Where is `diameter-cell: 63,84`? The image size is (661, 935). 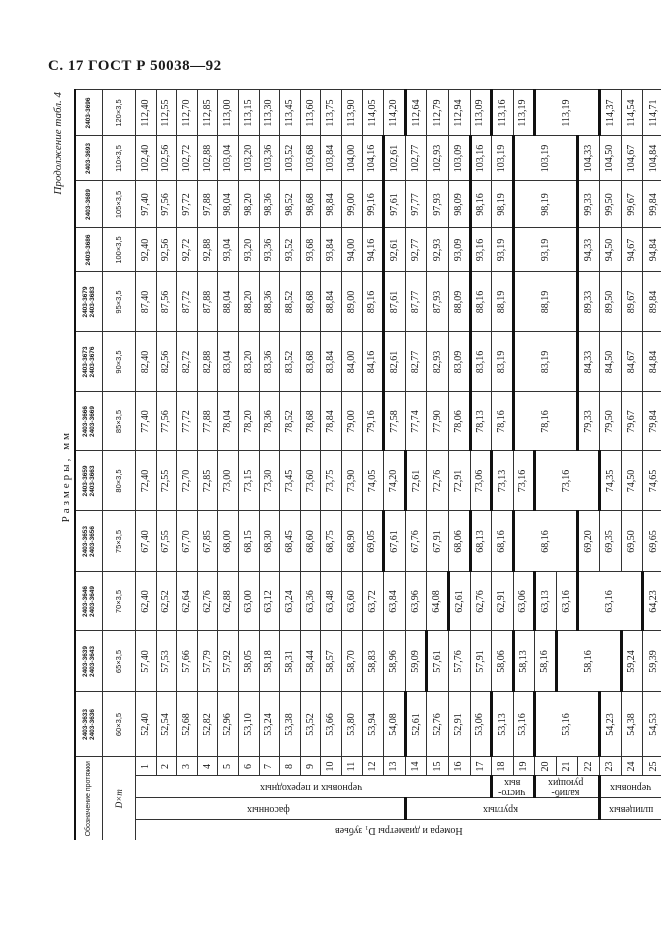
diameter-cell: 63,84 is located at coordinates (394, 601).